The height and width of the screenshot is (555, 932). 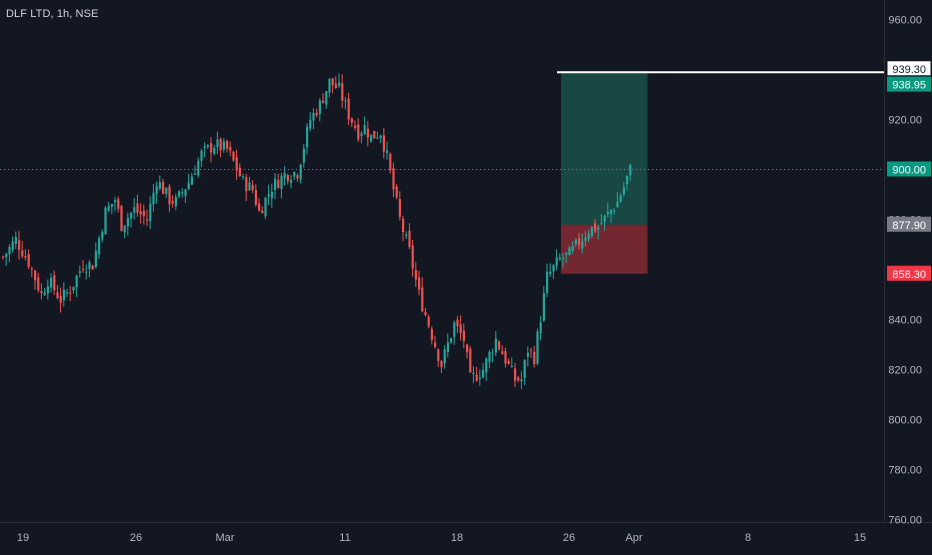 I want to click on price-tick-label: 800.00, so click(x=905, y=421).